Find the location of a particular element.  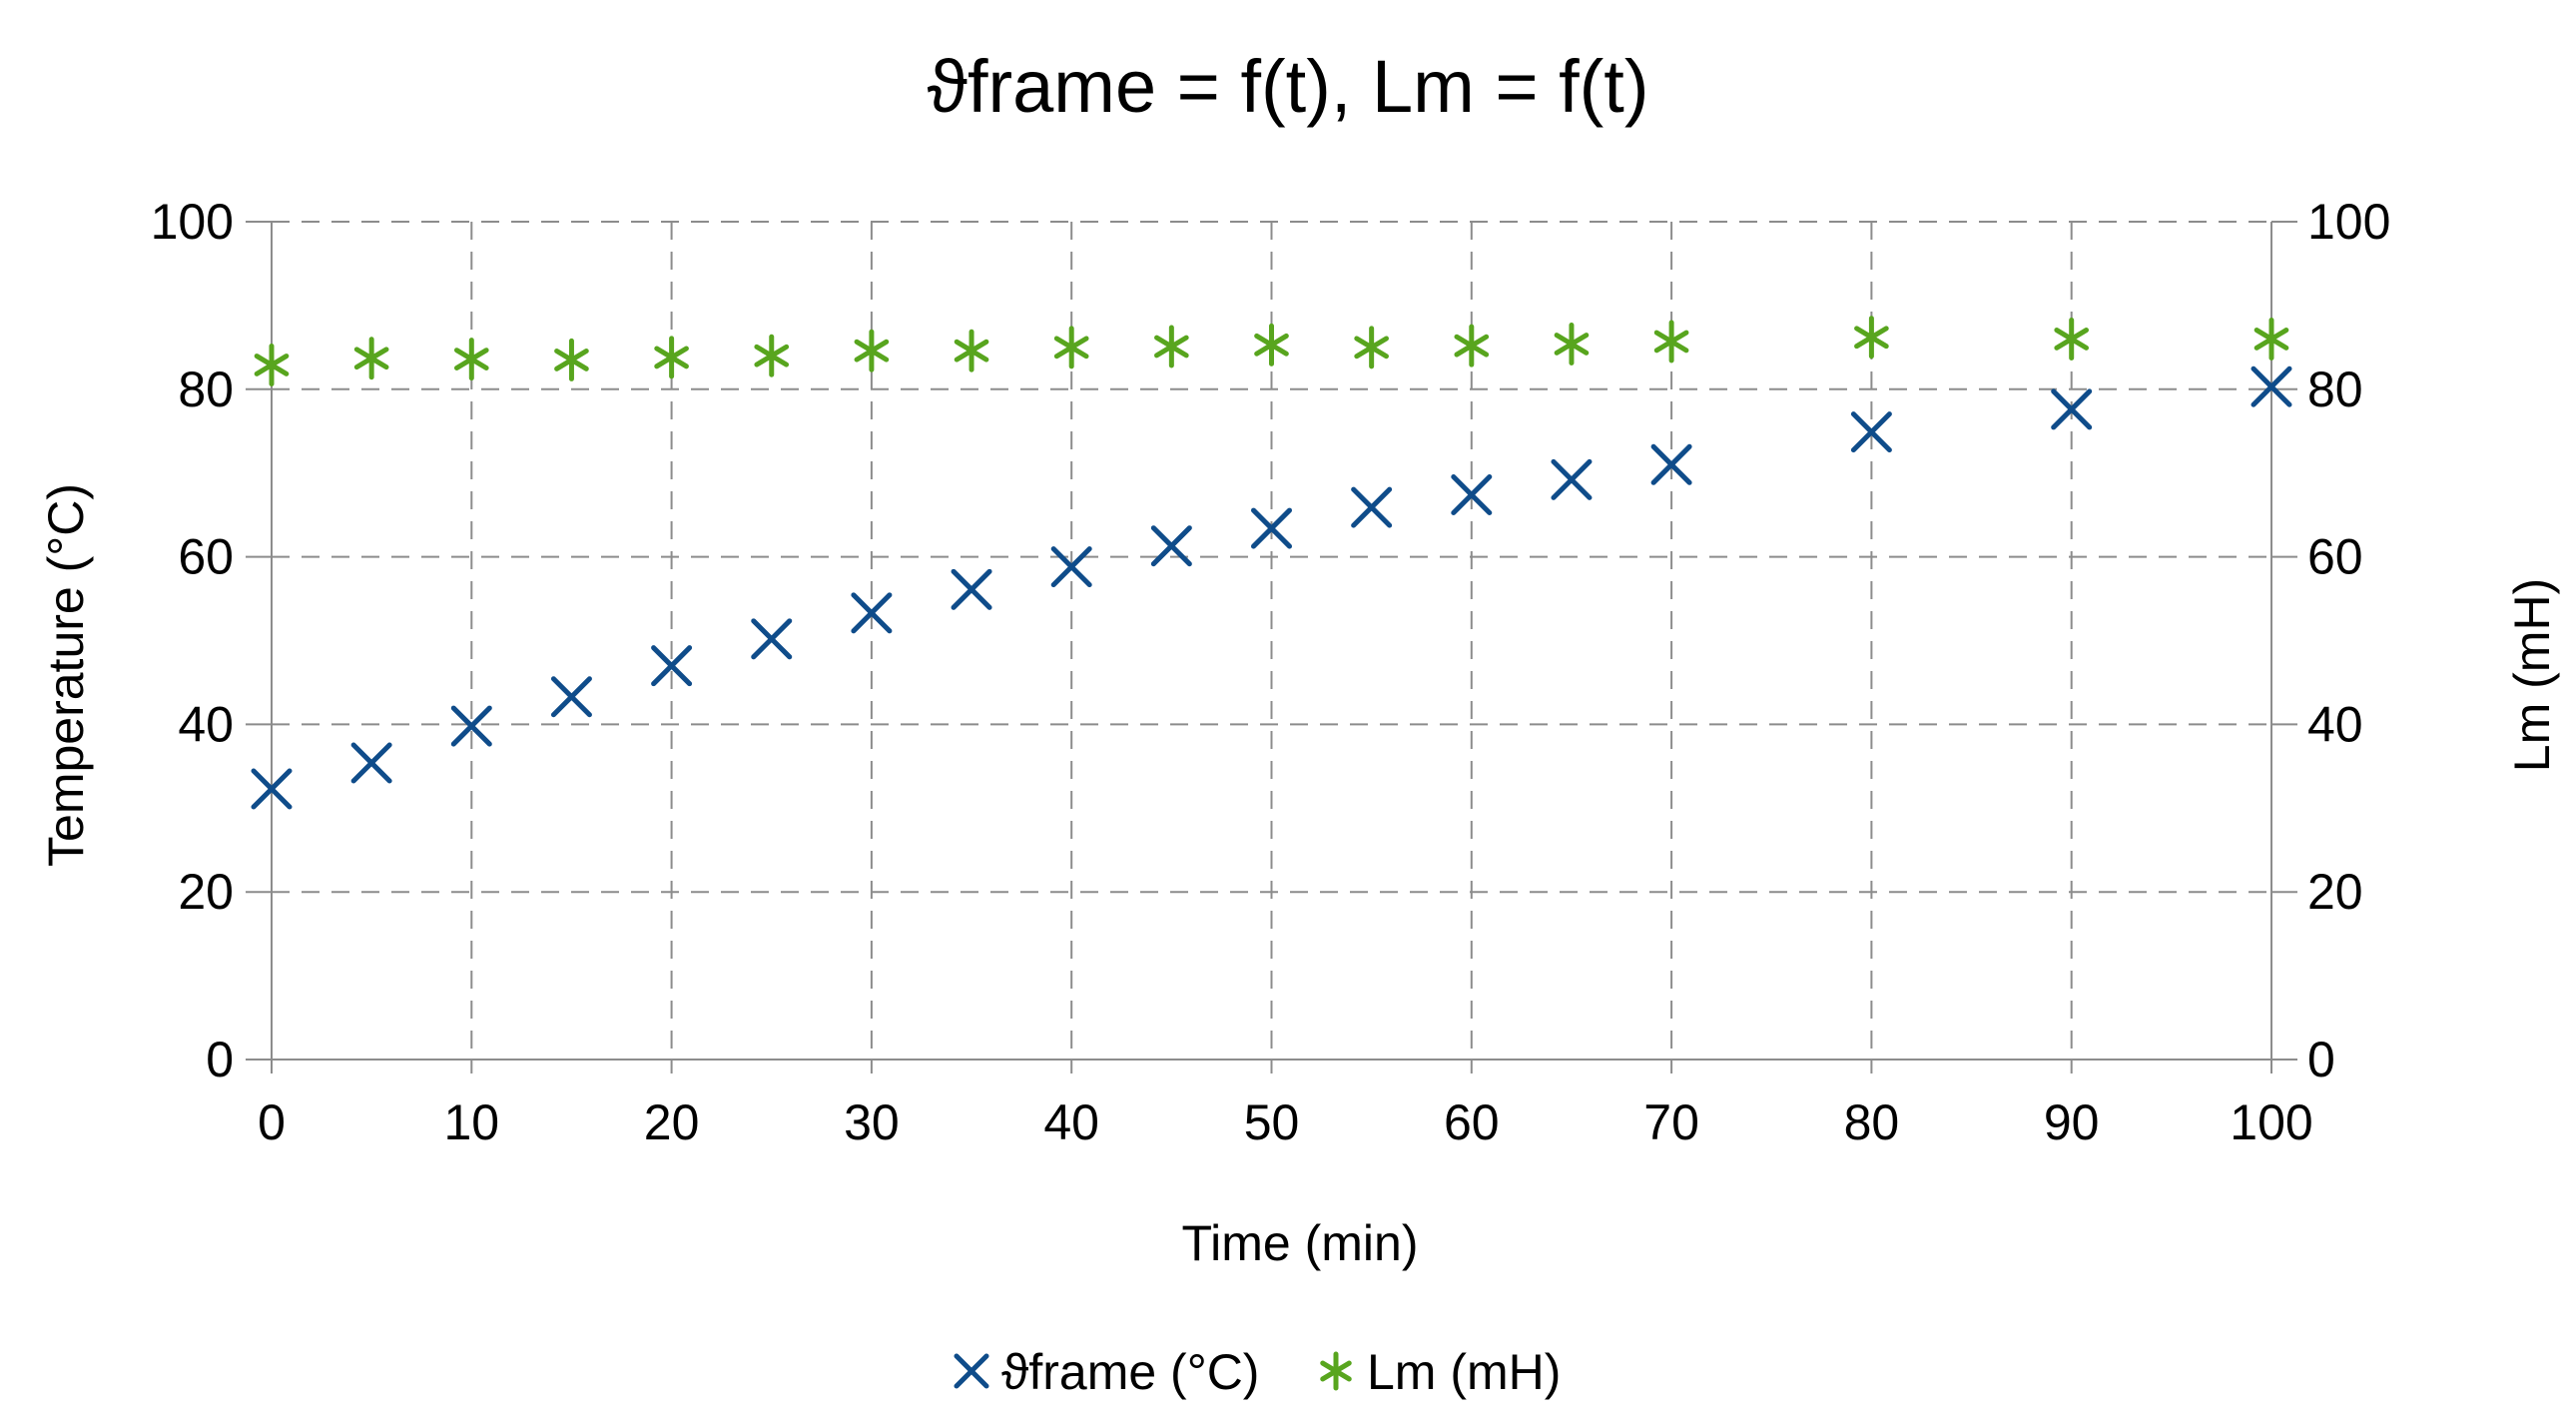

legend-marker-lm is located at coordinates (1336, 1371).